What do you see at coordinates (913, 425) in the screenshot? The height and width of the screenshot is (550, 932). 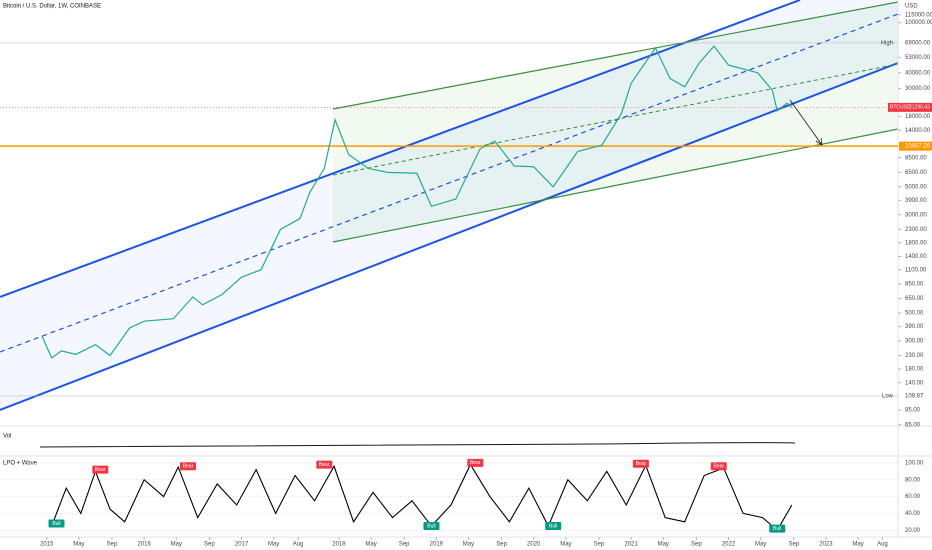 I see `y-tick-label: 65.00` at bounding box center [913, 425].